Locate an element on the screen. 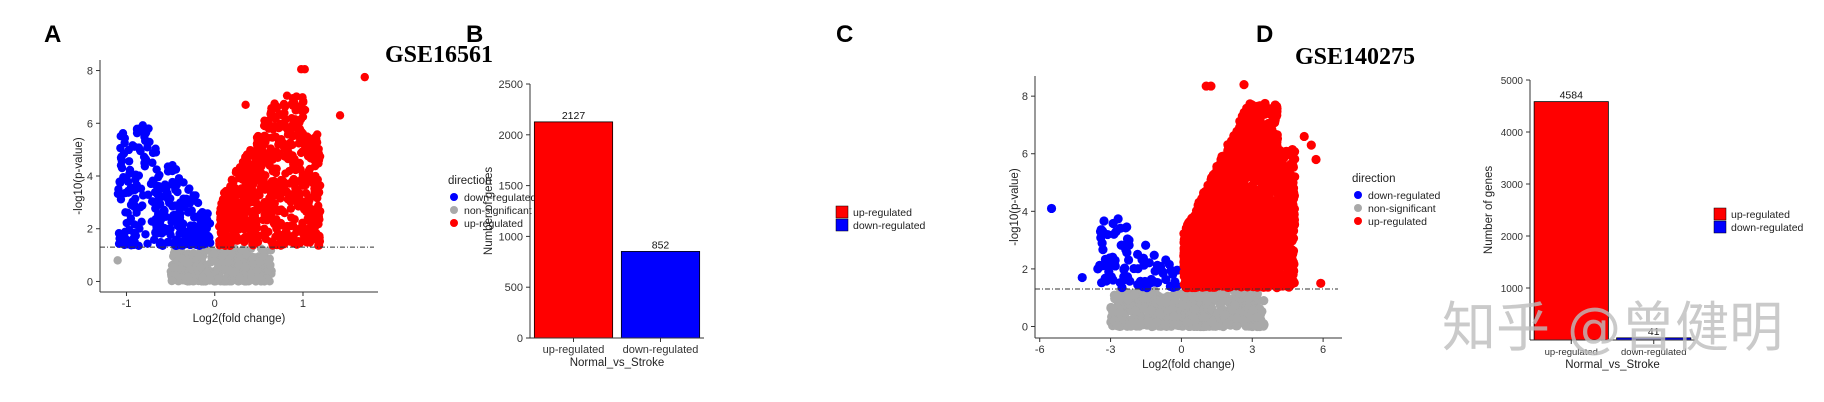 The width and height of the screenshot is (1824, 402). chart-title: GSE16561 is located at coordinates (439, 55).